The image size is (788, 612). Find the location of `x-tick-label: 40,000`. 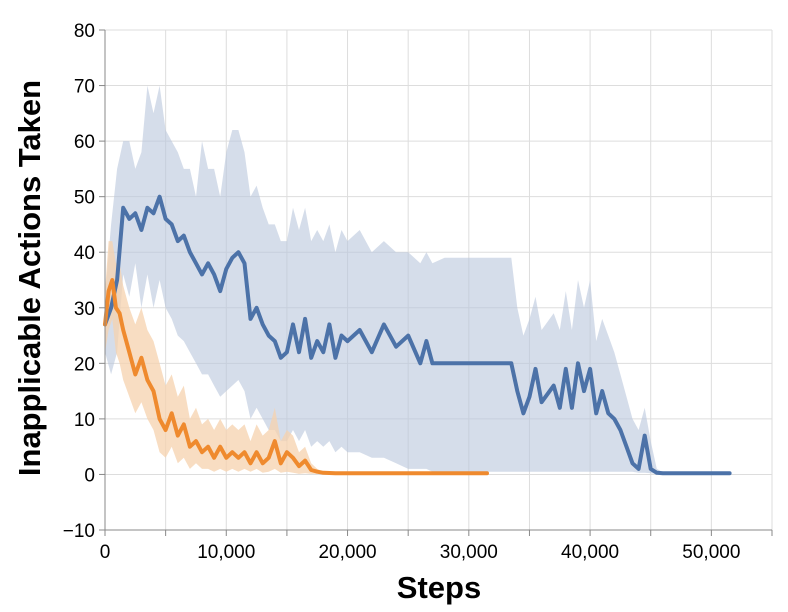

x-tick-label: 40,000 is located at coordinates (590, 552).